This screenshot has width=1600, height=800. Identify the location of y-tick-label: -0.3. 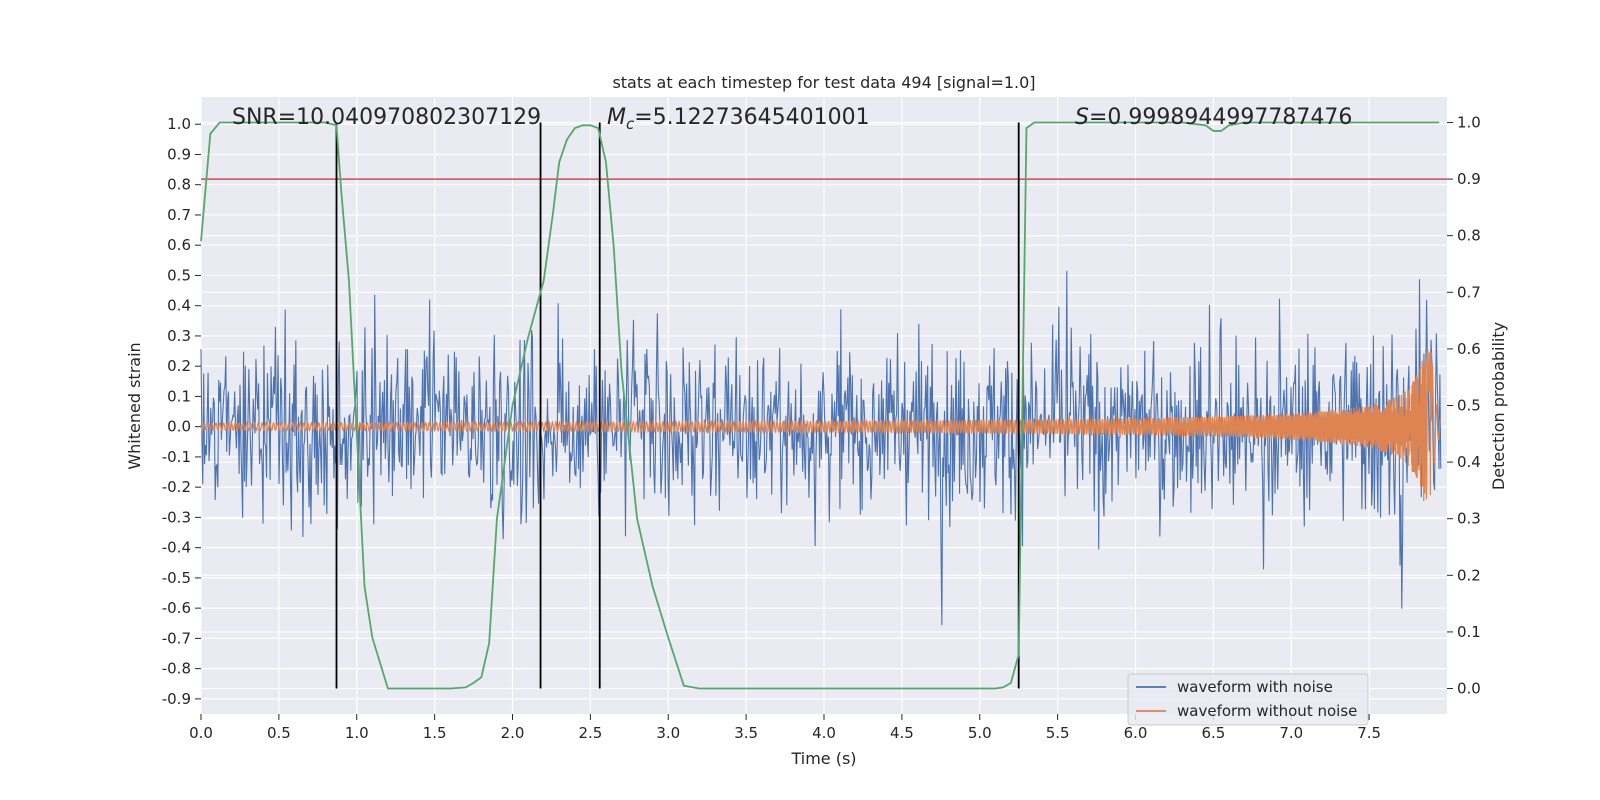
(176, 517).